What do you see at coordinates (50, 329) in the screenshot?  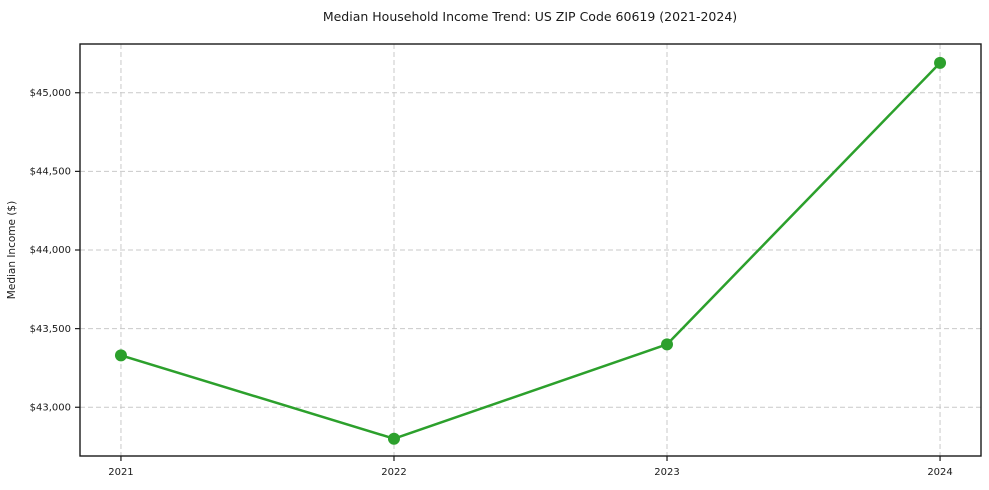 I see `y-tick-label: $43,500` at bounding box center [50, 329].